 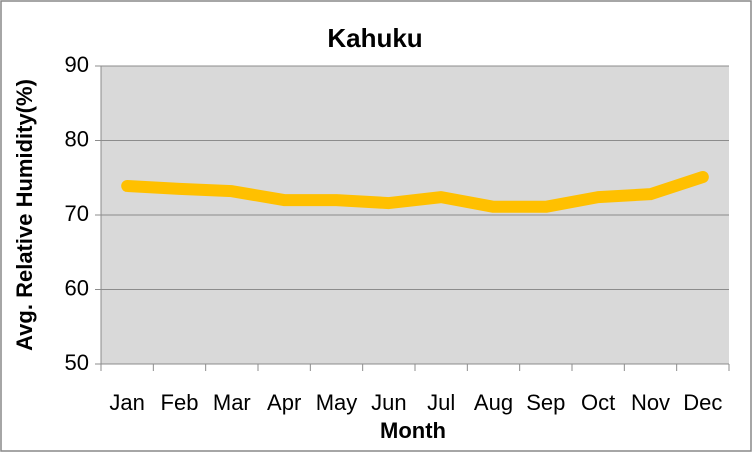 I want to click on x-tick-label: Mar, so click(x=232, y=402).